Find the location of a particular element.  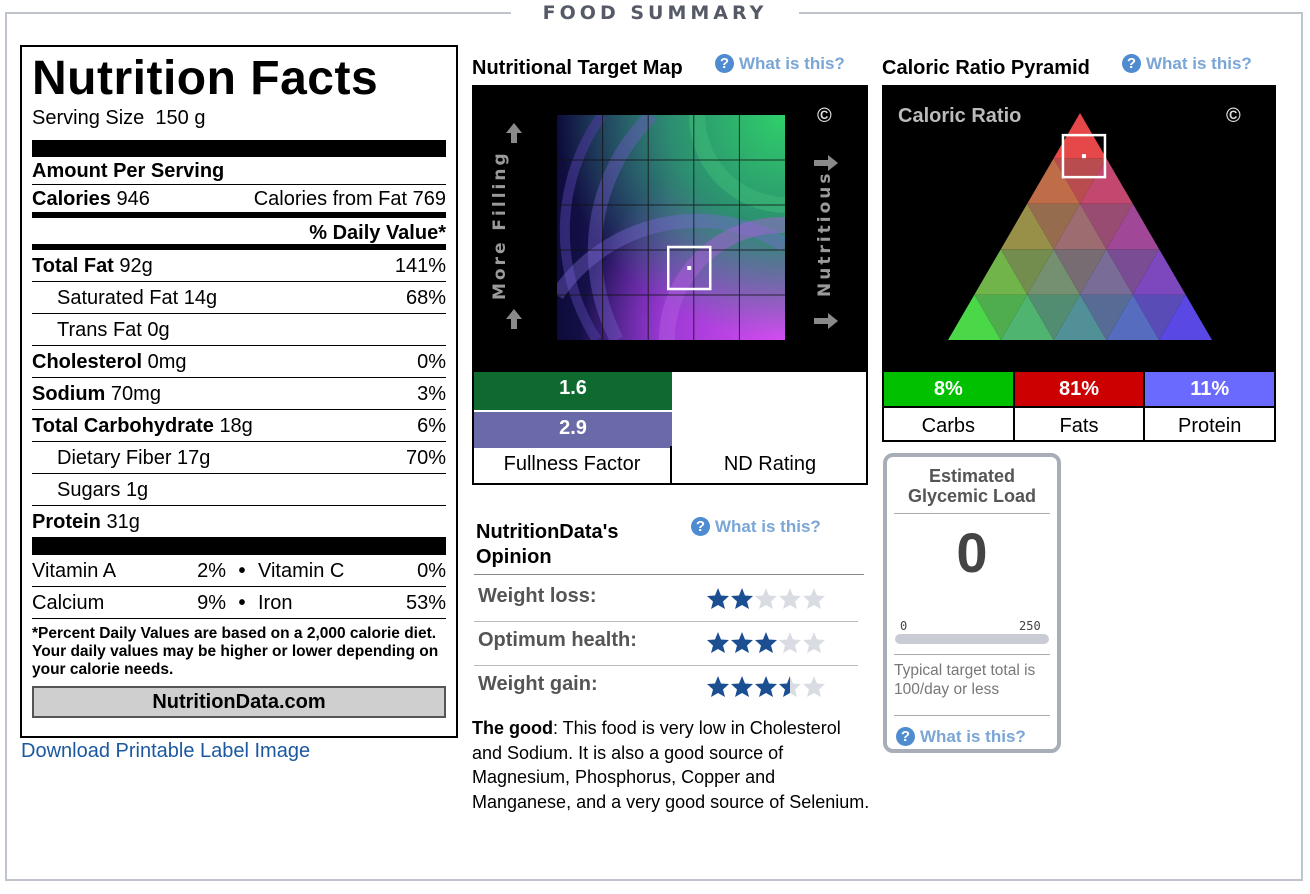

more-filling-label: More Filling is located at coordinates (500, 225).